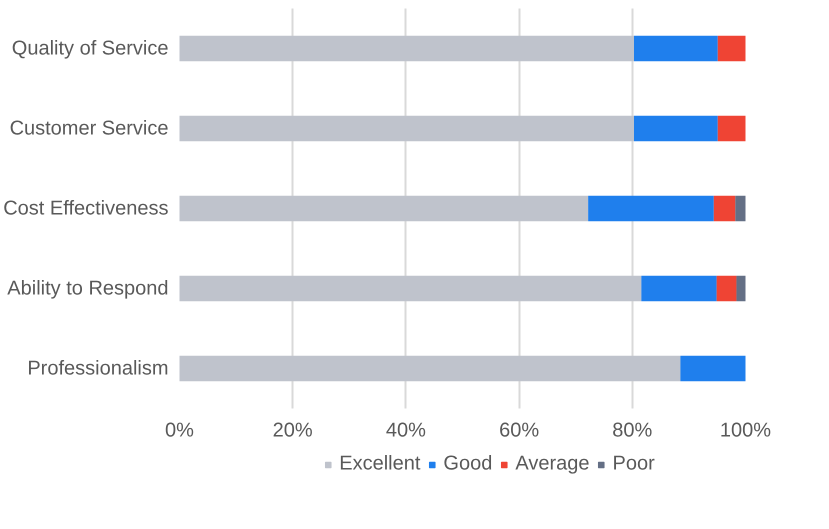 The width and height of the screenshot is (829, 529). Describe the element at coordinates (633, 464) in the screenshot. I see `legend-label: Poor` at that location.